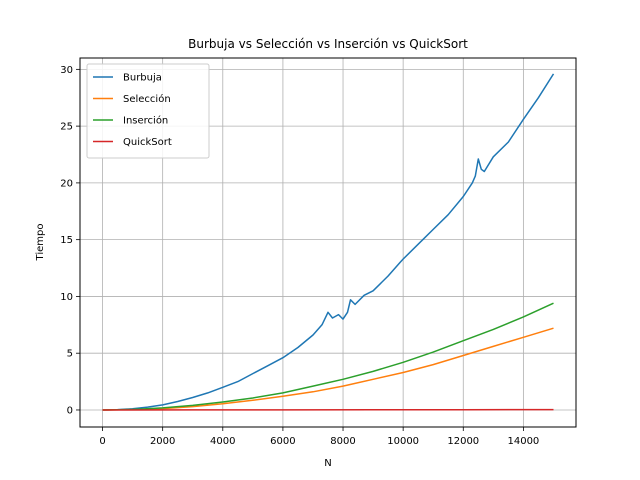 This screenshot has width=640, height=480. What do you see at coordinates (147, 142) in the screenshot?
I see `legend-label: QuickSort` at bounding box center [147, 142].